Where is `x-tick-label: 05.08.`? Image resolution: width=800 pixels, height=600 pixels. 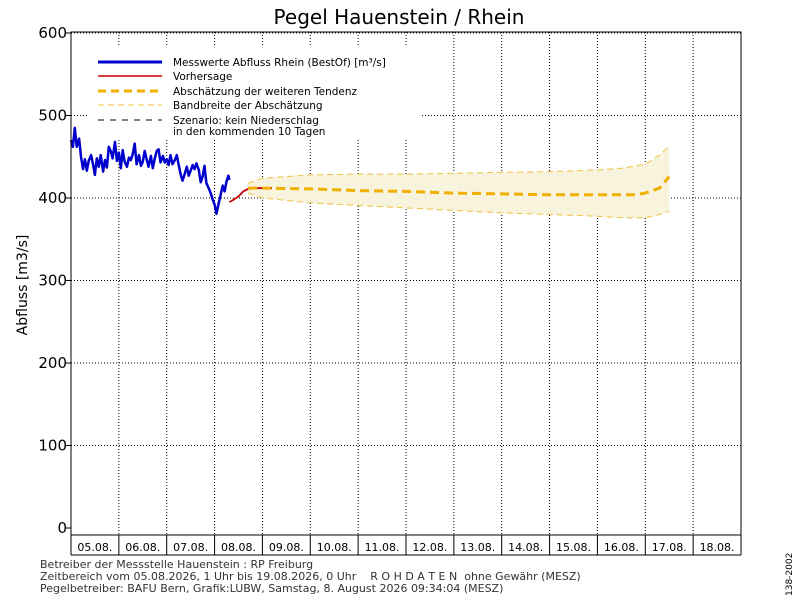
x-tick-label: 05.08. is located at coordinates (94, 547).